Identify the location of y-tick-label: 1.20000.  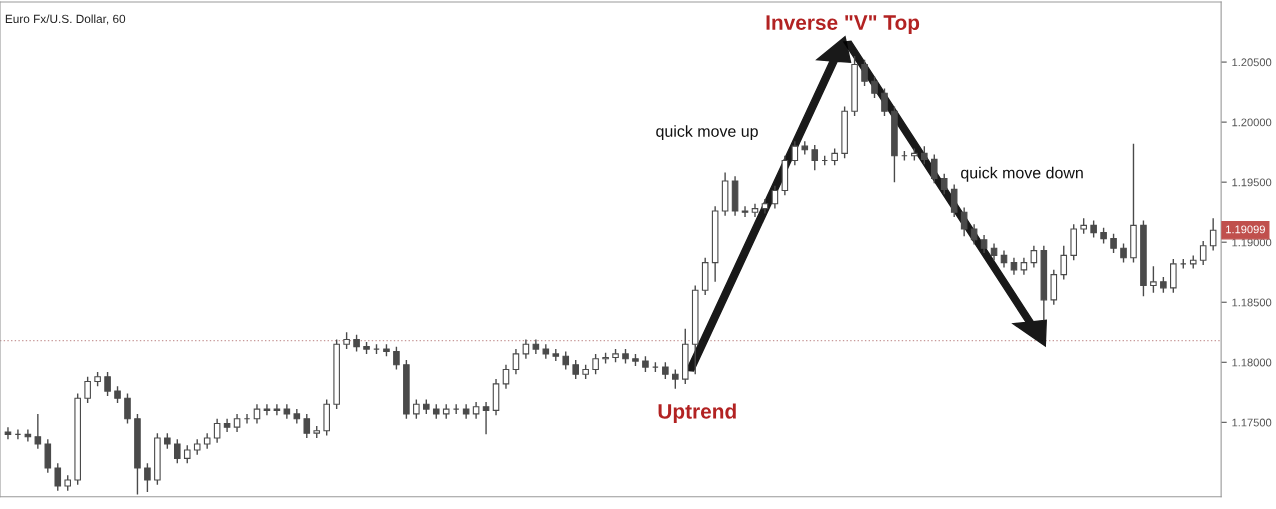
(1252, 122).